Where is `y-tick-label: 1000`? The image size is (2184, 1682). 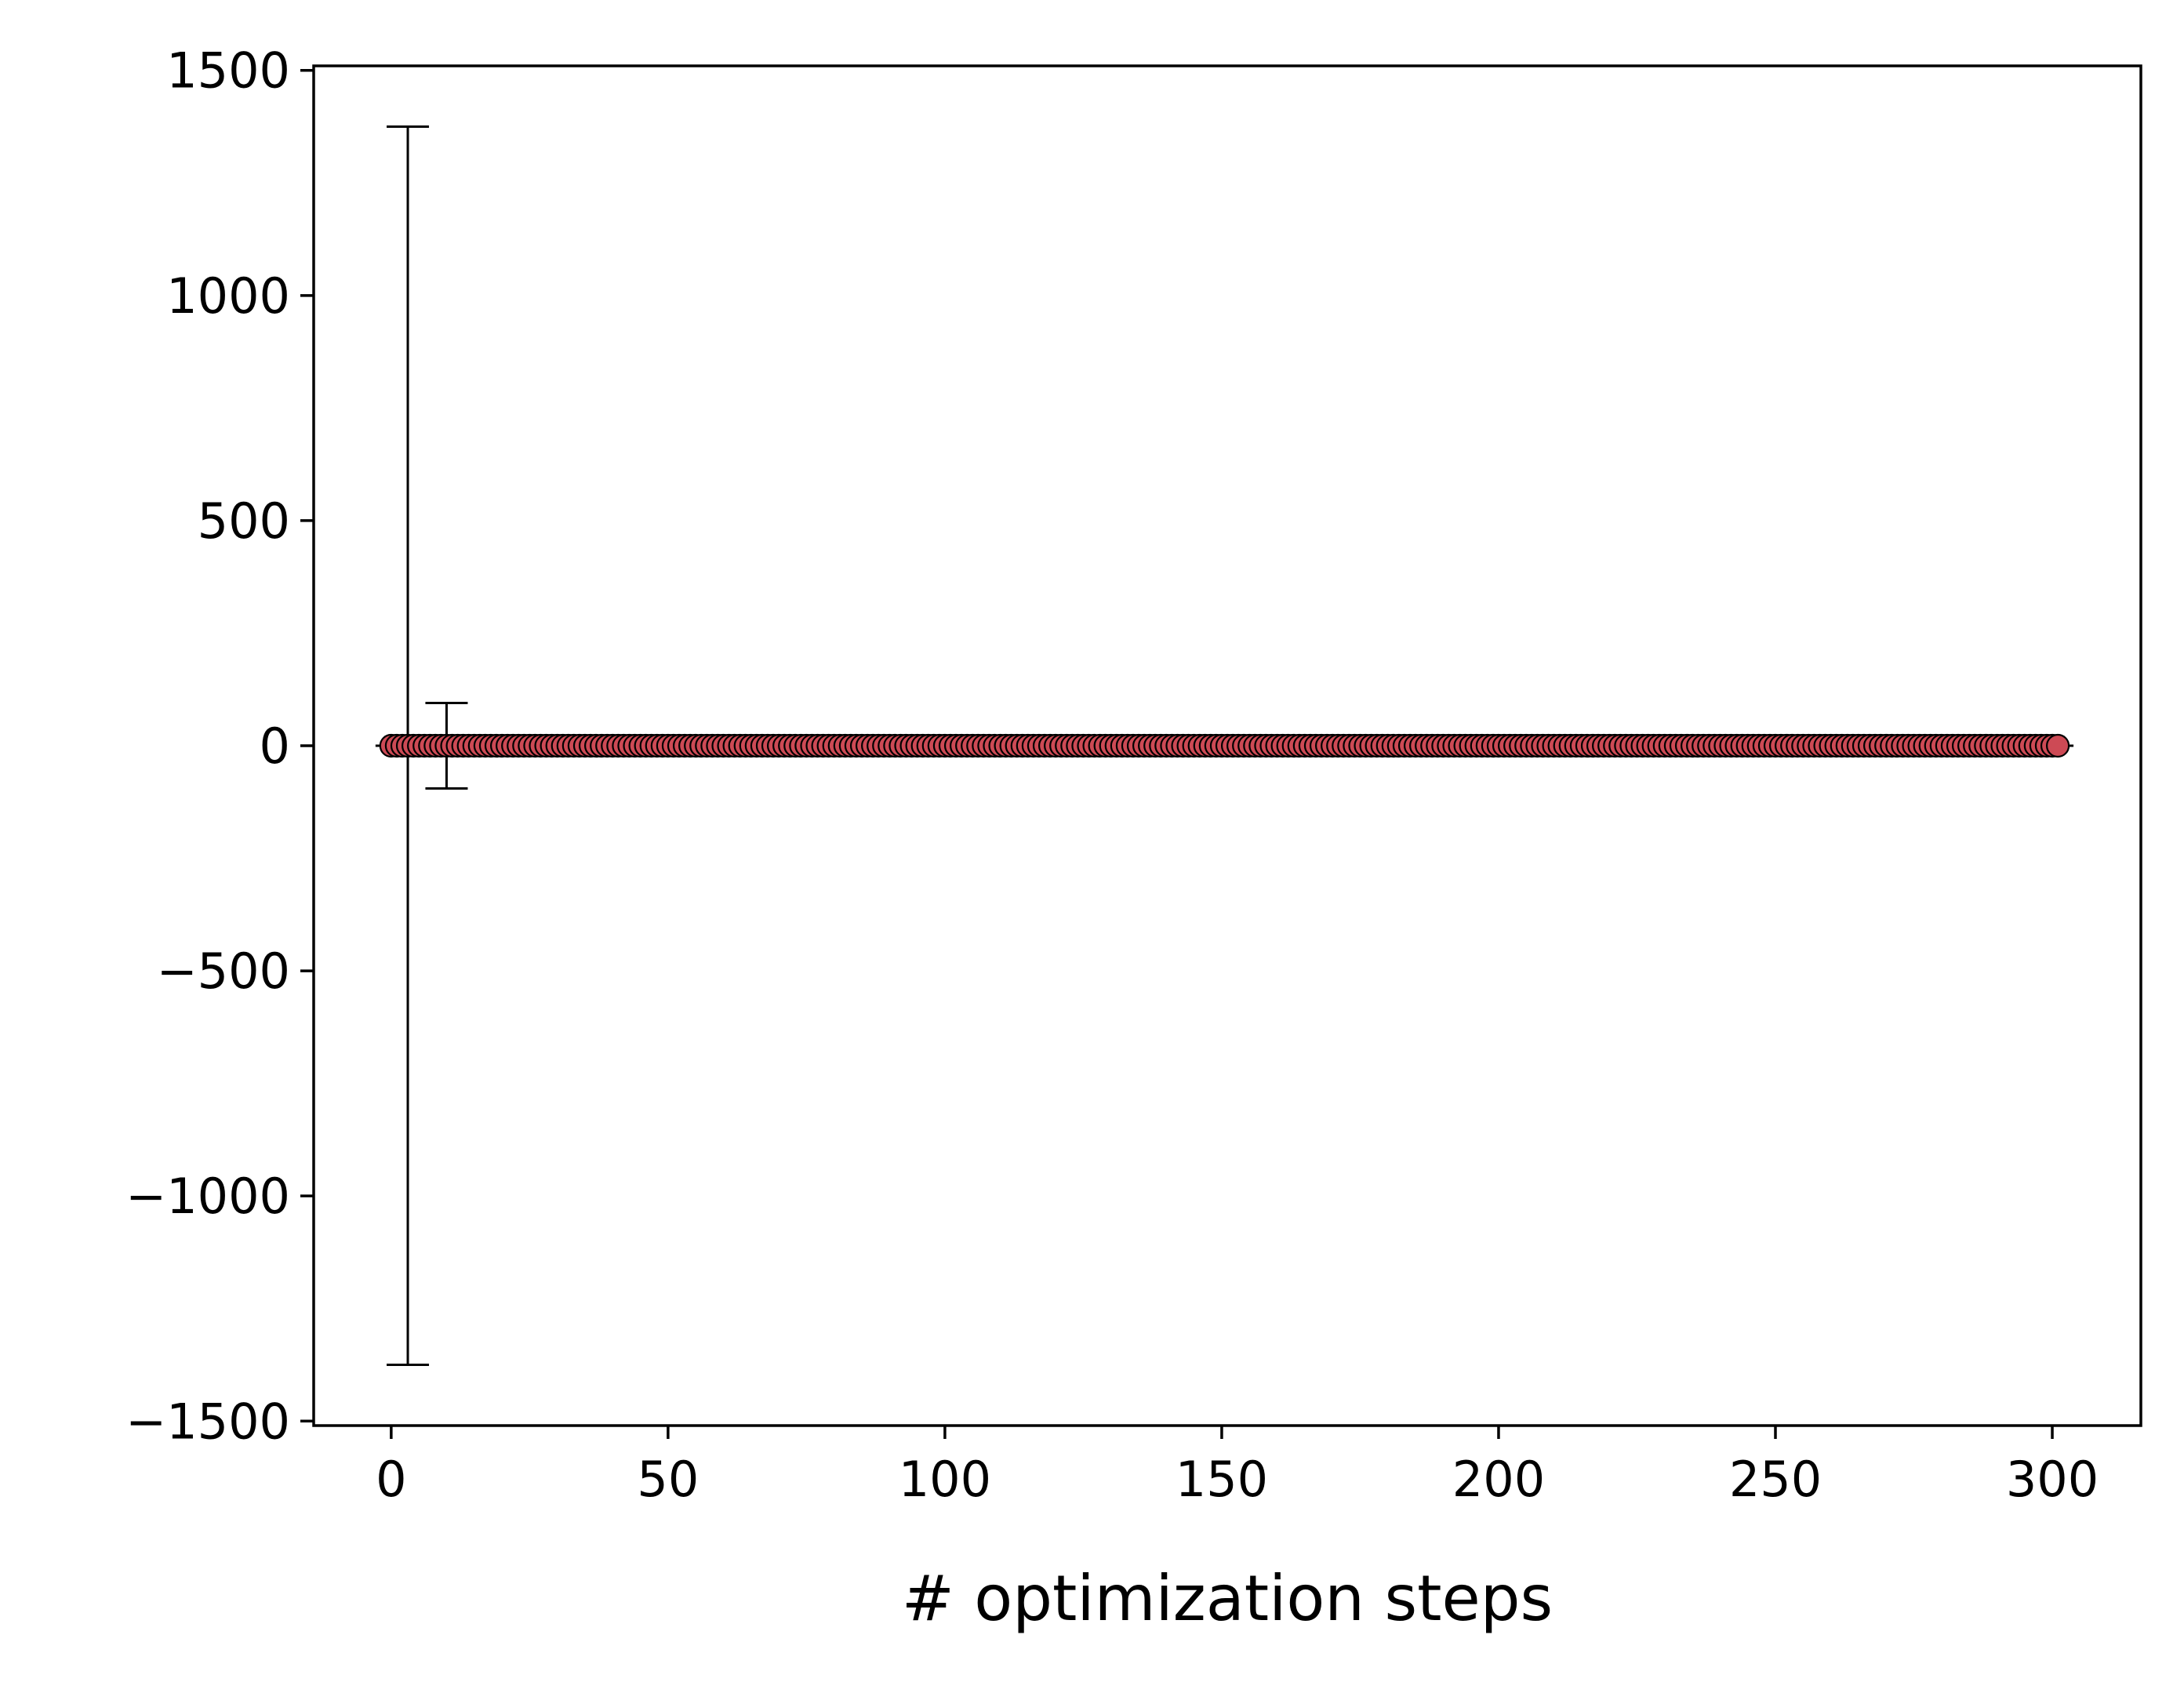 y-tick-label: 1000 is located at coordinates (228, 296).